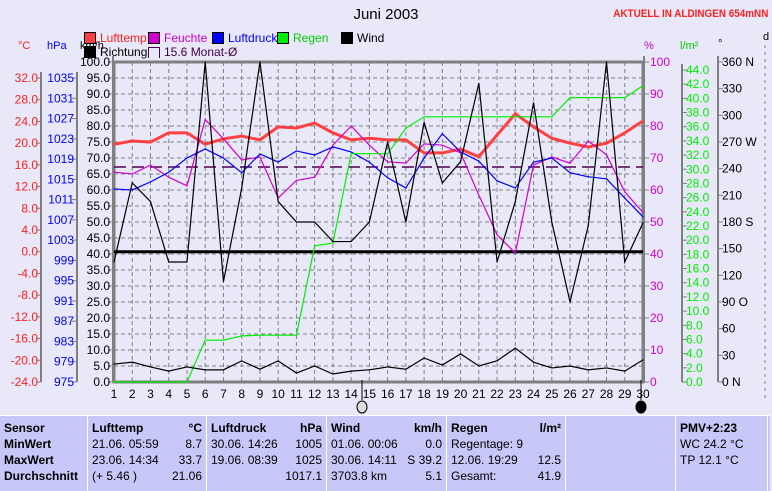  I want to click on press-tick-label: 1023, so click(60, 139).